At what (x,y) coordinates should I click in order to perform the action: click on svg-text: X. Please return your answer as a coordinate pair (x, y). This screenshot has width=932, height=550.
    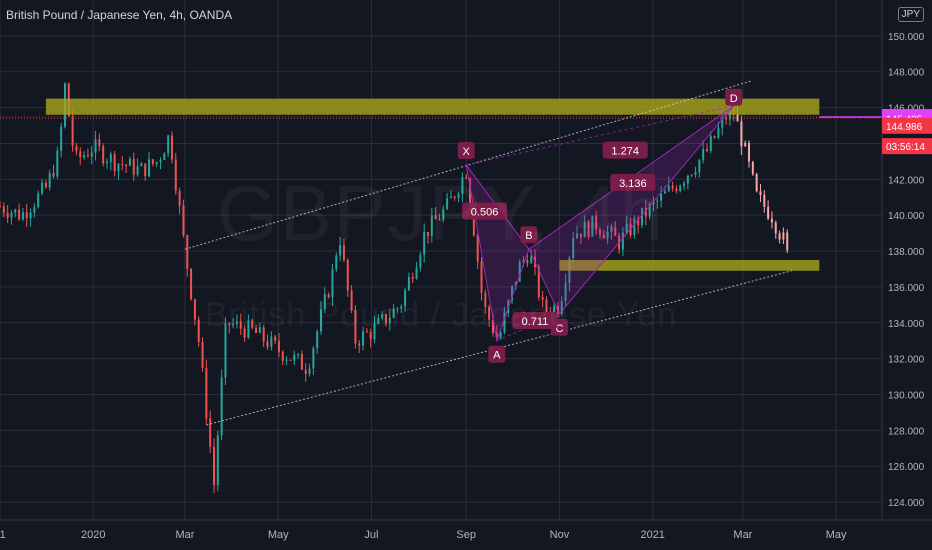
    Looking at the image, I should click on (467, 152).